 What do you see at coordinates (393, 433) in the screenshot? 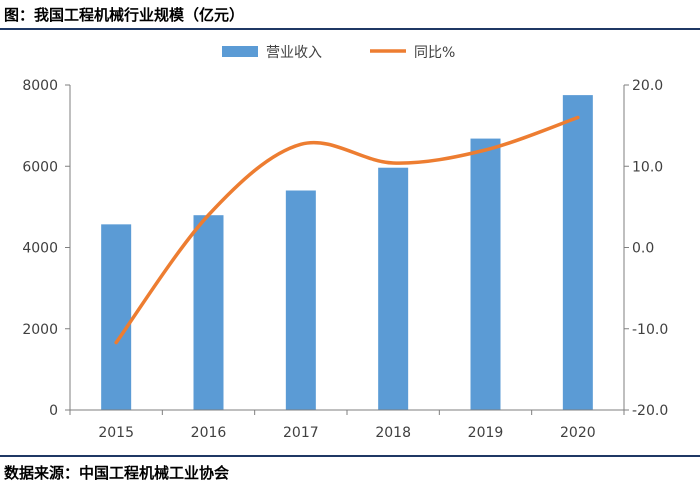
I see `x-tick-label: 2018` at bounding box center [393, 433].